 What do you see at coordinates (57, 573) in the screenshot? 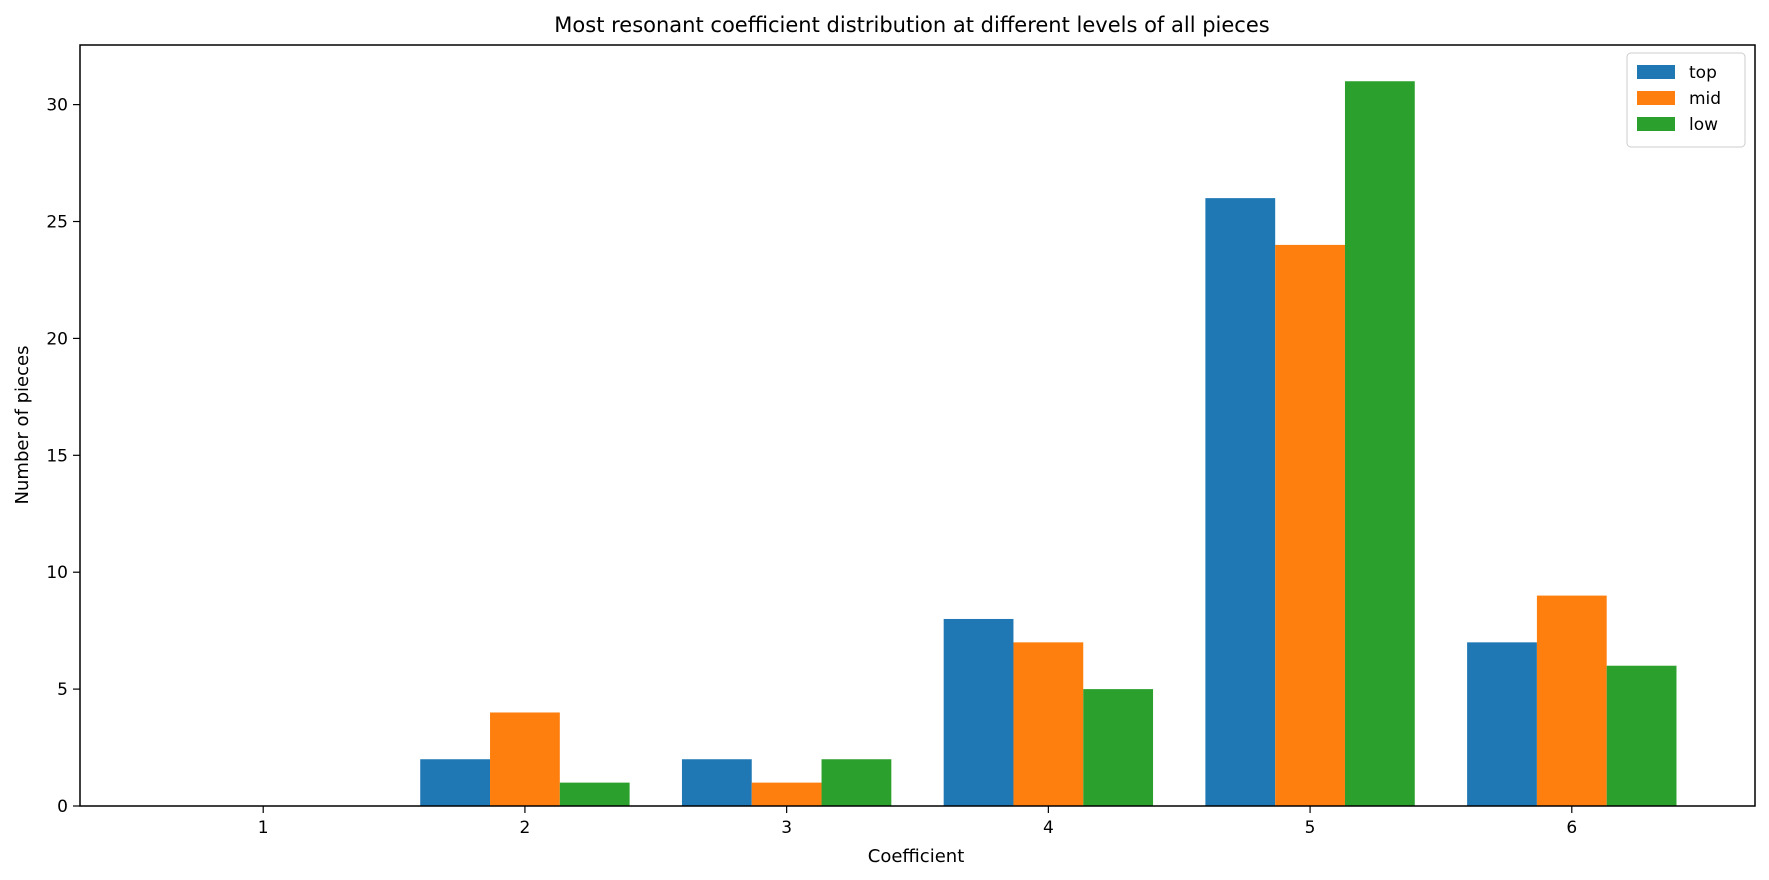
I see `y-tick-label: 10` at bounding box center [57, 573].